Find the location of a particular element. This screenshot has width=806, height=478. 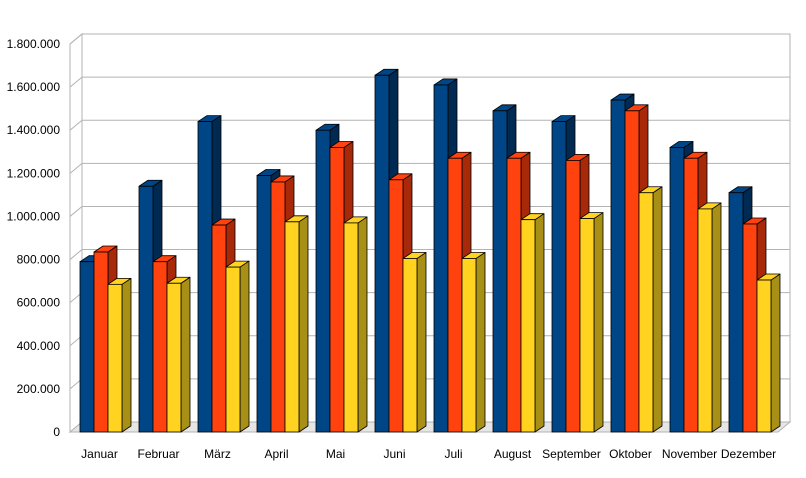

y-tick-label: 1.000.000 is located at coordinates (34, 216).